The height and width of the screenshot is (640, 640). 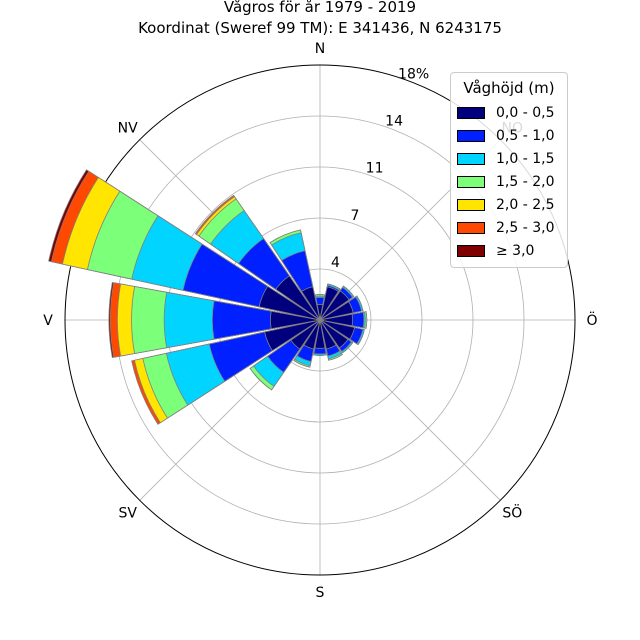 I want to click on legend-label-2: 1,0 - 1,5, so click(x=525, y=159).